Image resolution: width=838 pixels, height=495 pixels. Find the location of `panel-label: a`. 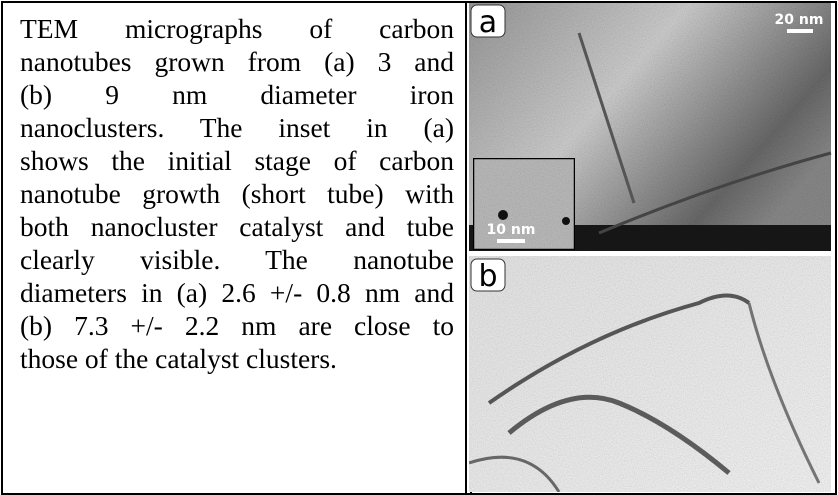

panel-label: a is located at coordinates (488, 22).